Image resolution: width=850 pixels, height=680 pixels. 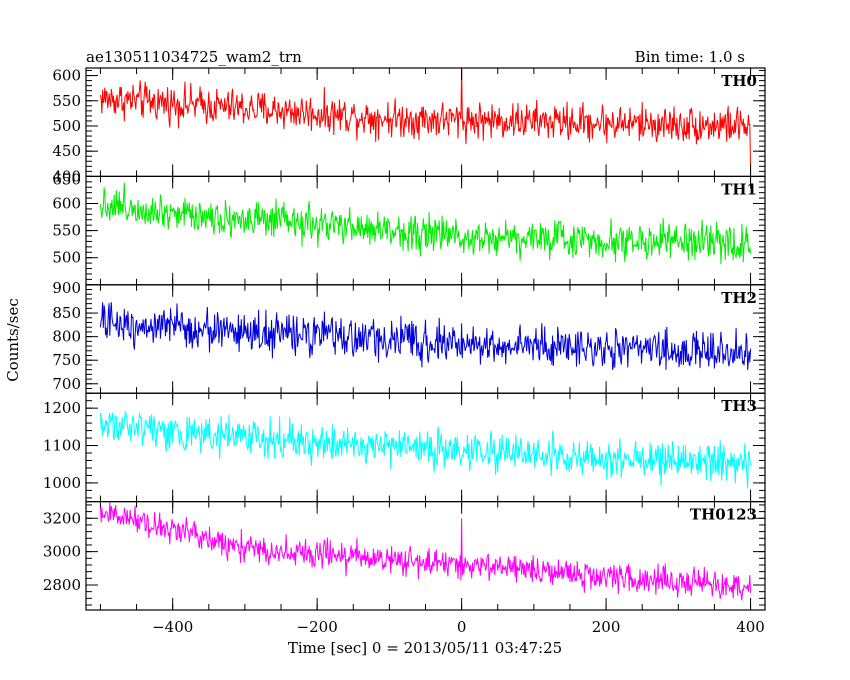 I want to click on series-th2-line, so click(x=425, y=336).